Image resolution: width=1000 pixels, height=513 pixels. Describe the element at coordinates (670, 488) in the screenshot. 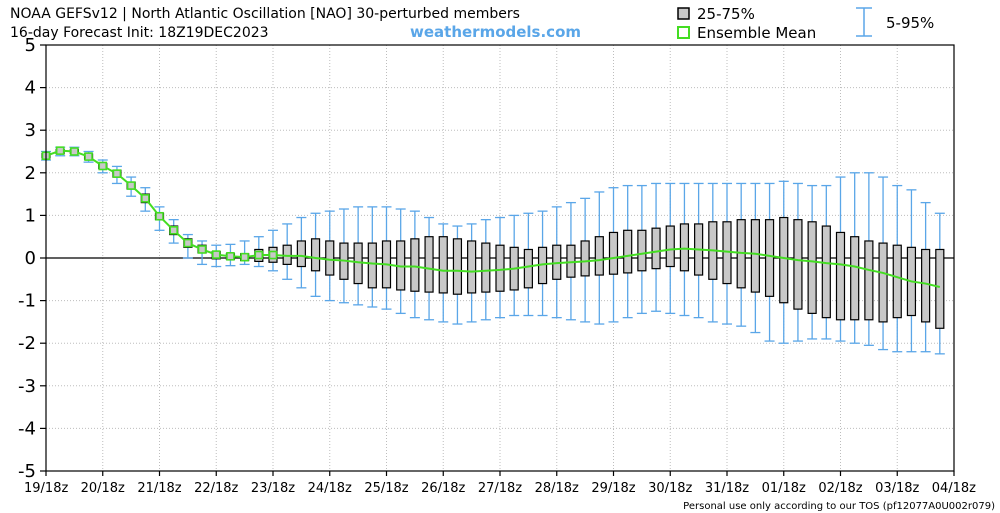

I see `x-tick-label: 30/18z` at that location.